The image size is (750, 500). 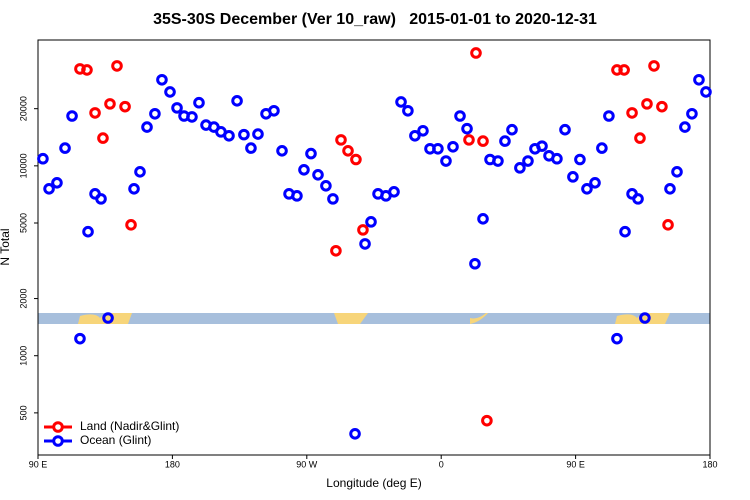 What do you see at coordinates (441, 464) in the screenshot?
I see `x-tick-label: 0` at bounding box center [441, 464].